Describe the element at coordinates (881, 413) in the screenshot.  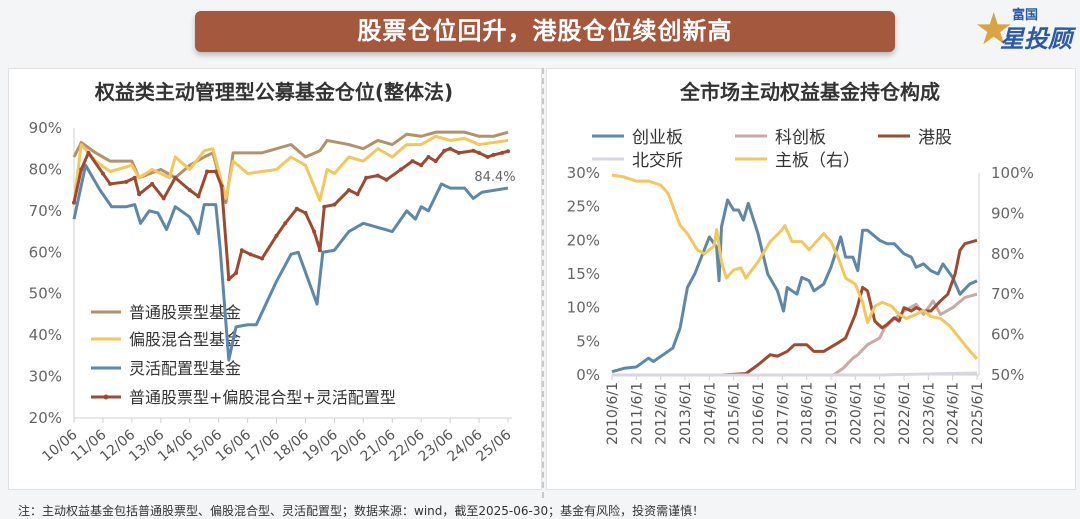
I see `x-tick-label: 2021/6/1` at that location.